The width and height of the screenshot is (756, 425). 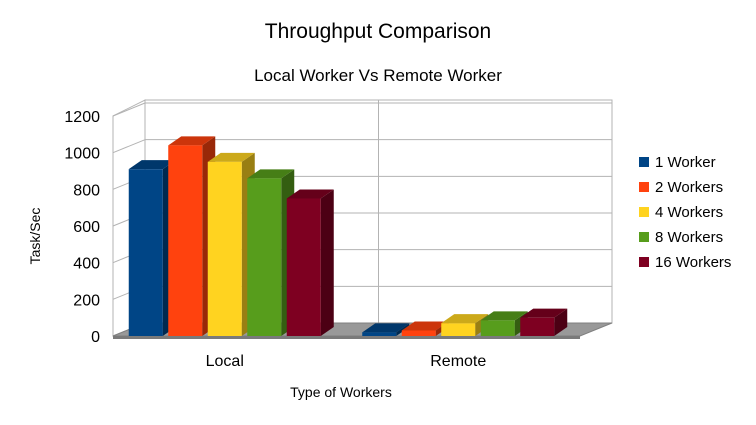 I want to click on legend-label: 16 Workers, so click(x=693, y=262).